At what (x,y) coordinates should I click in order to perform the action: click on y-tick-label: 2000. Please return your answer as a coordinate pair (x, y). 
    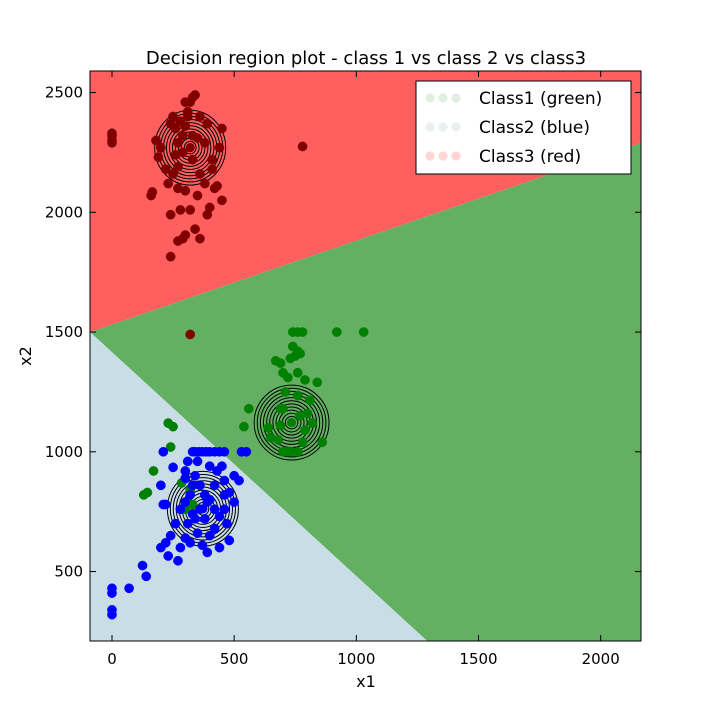
    Looking at the image, I should click on (64, 212).